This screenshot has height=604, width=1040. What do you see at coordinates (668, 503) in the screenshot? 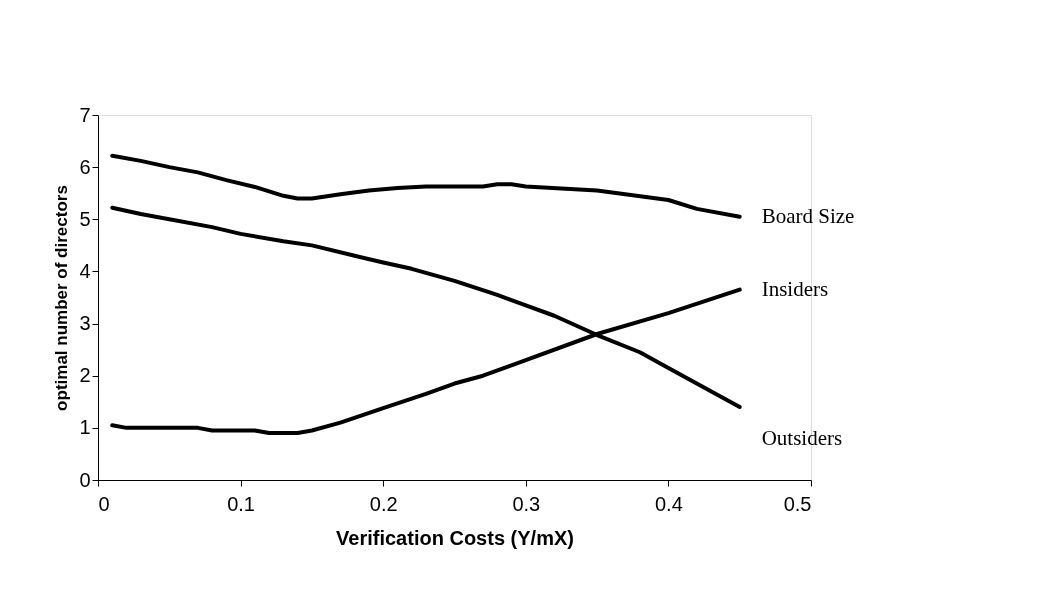
I see `x-tick-label: 0.4` at bounding box center [668, 503].